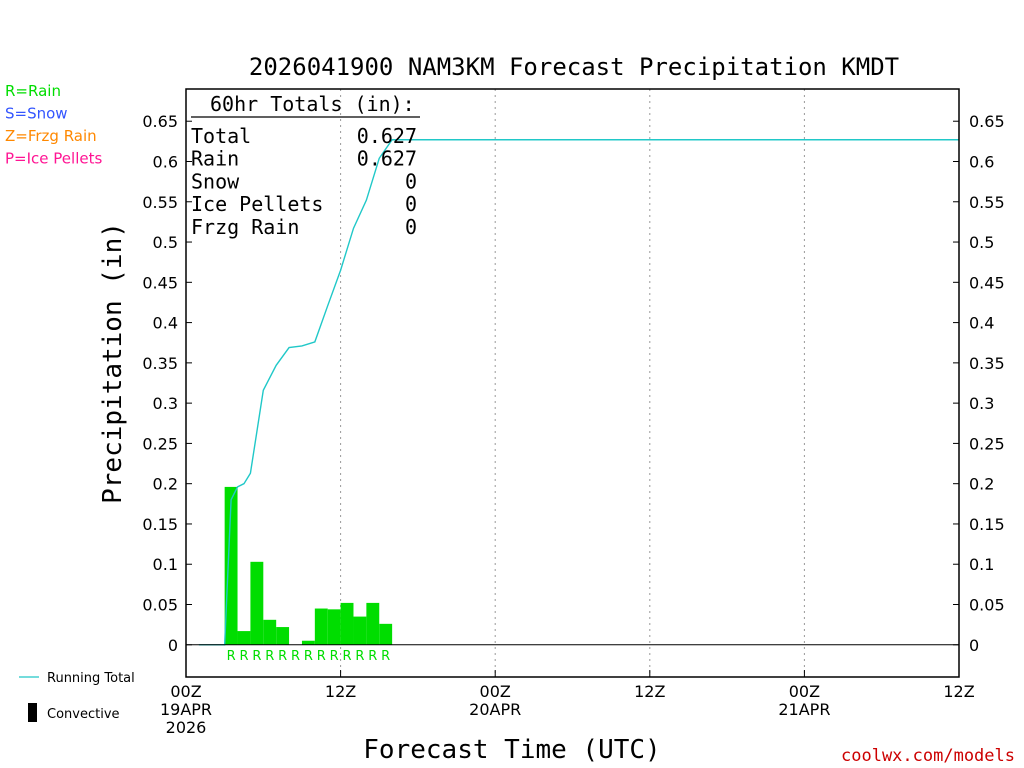 The image size is (1024, 768). Describe the element at coordinates (495, 709) in the screenshot. I see `x-tick-label: 20APR` at that location.